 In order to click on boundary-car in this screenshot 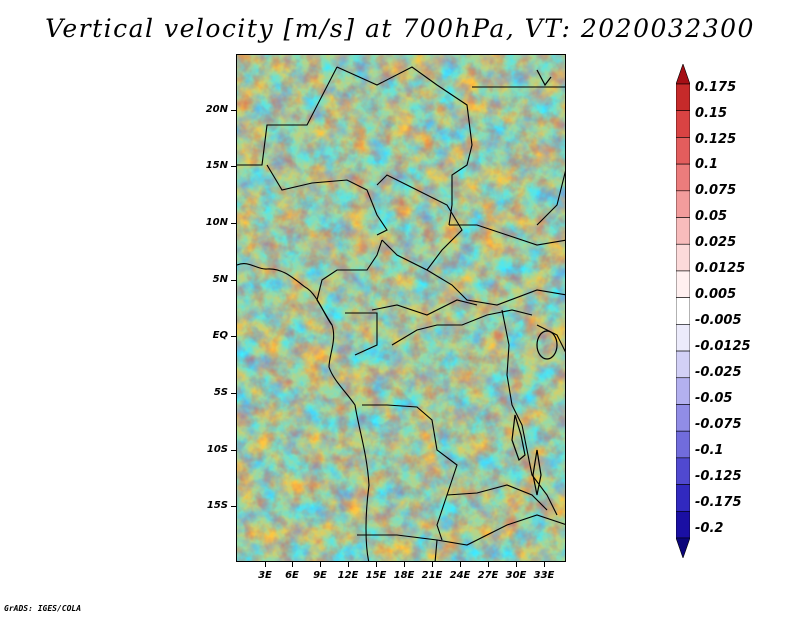, I will do `click(424, 307)`.